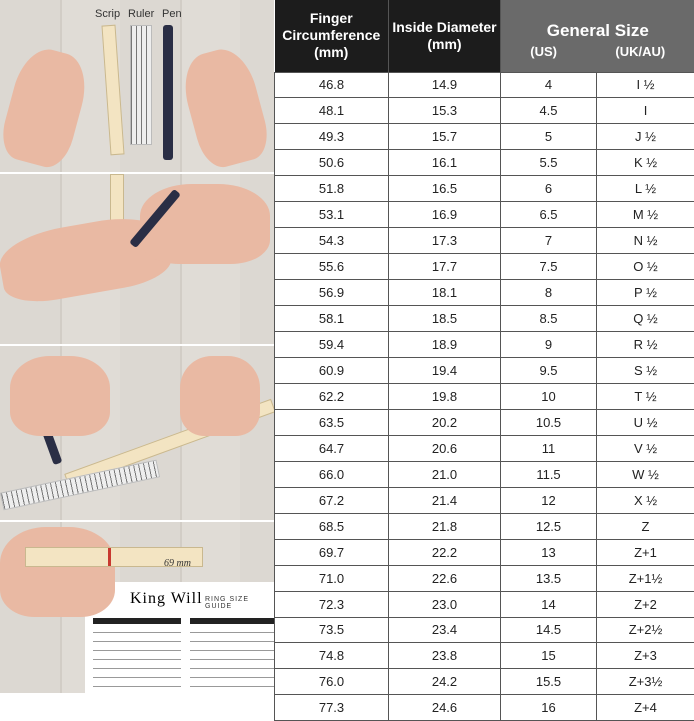 The image size is (694, 721). Describe the element at coordinates (543, 51) in the screenshot. I see `header-us: (US)` at that location.